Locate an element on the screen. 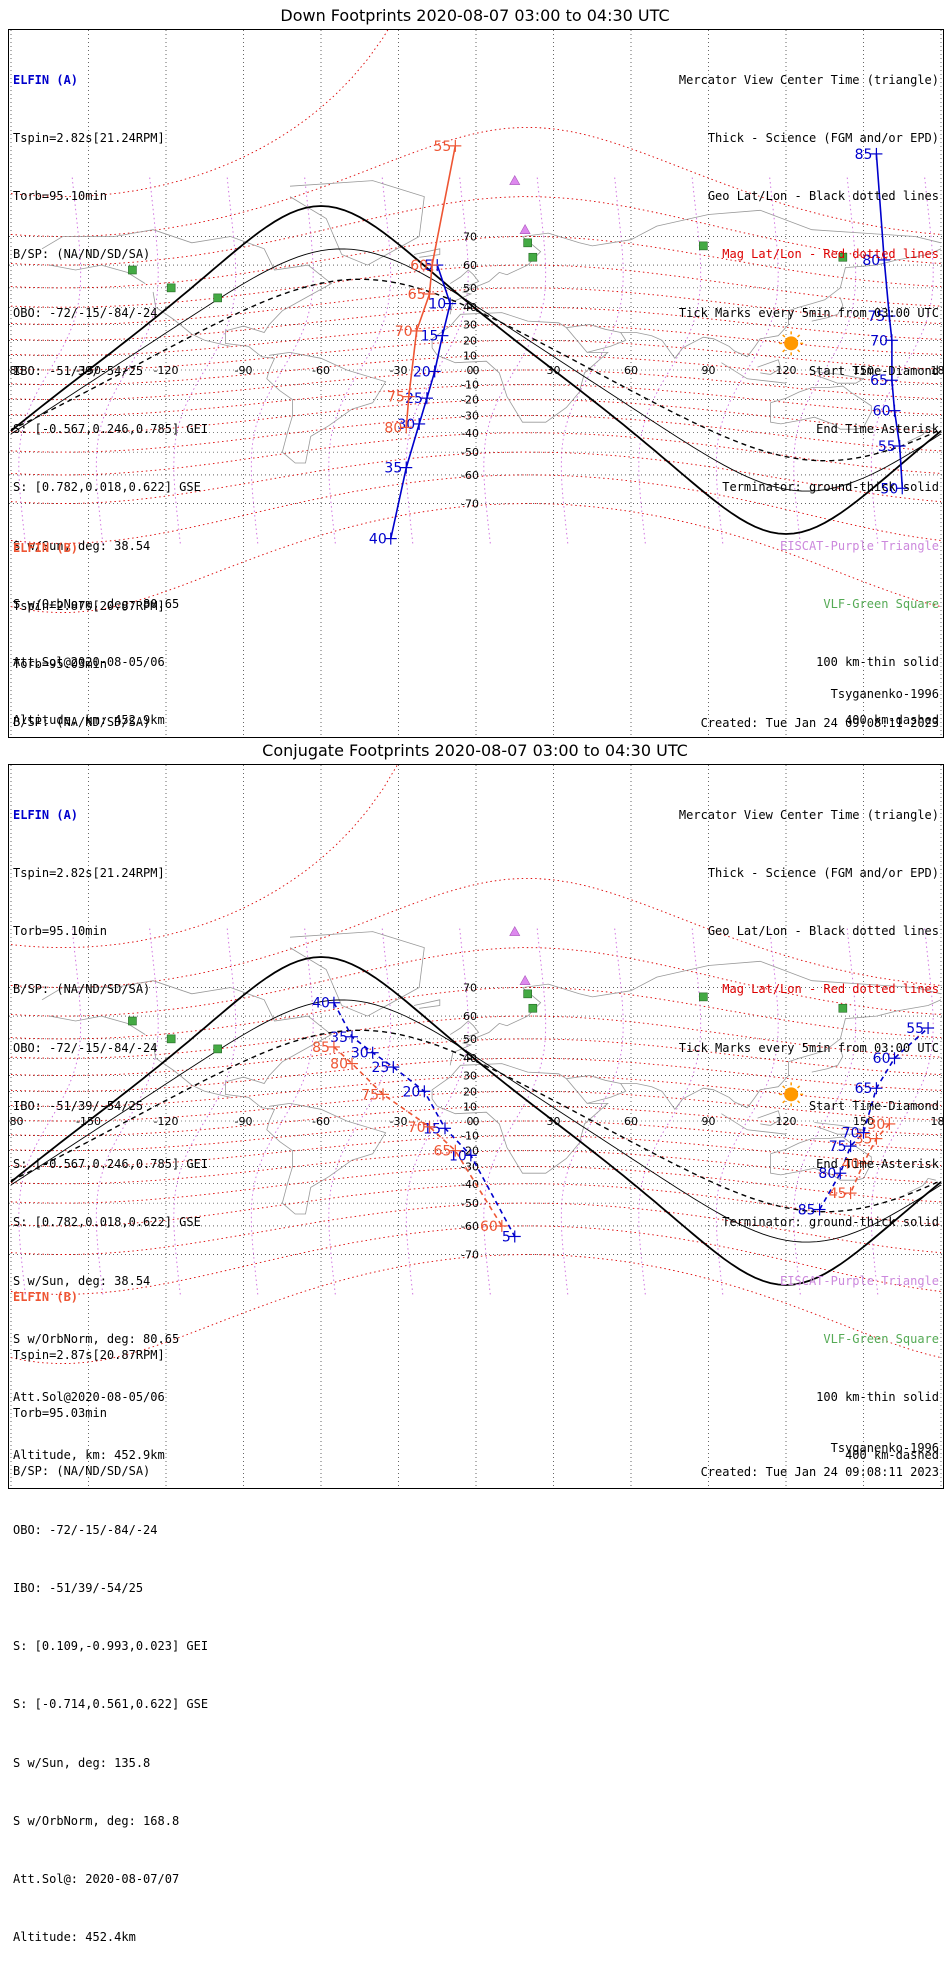  sun-icon is located at coordinates (791, 1094).